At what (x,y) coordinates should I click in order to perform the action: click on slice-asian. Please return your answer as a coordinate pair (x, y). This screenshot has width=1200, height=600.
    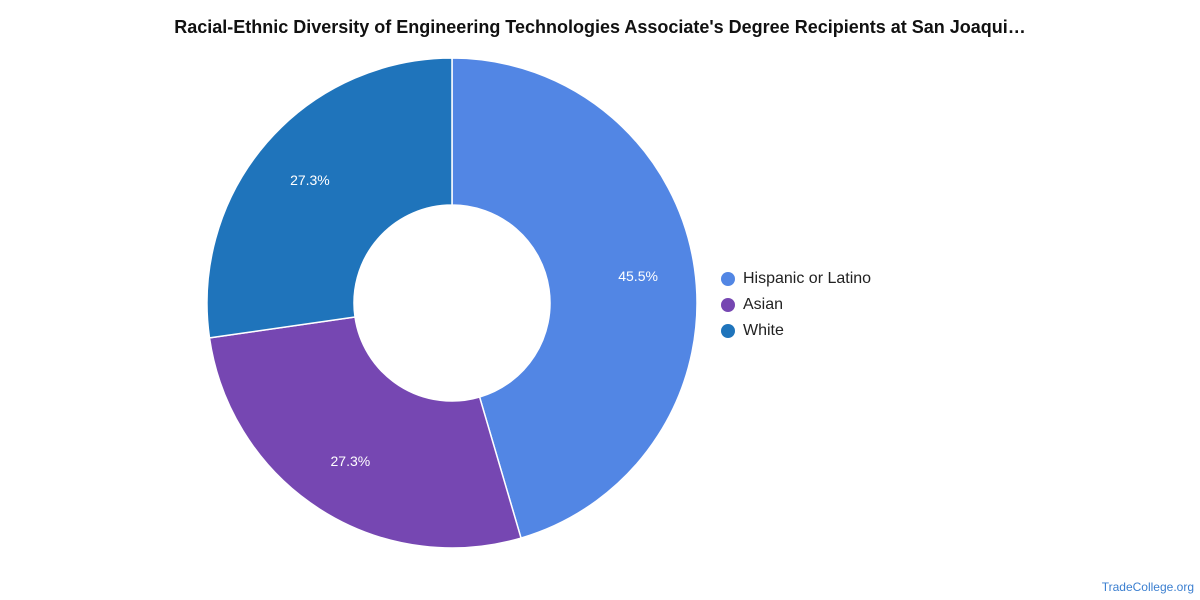
    Looking at the image, I should click on (365, 432).